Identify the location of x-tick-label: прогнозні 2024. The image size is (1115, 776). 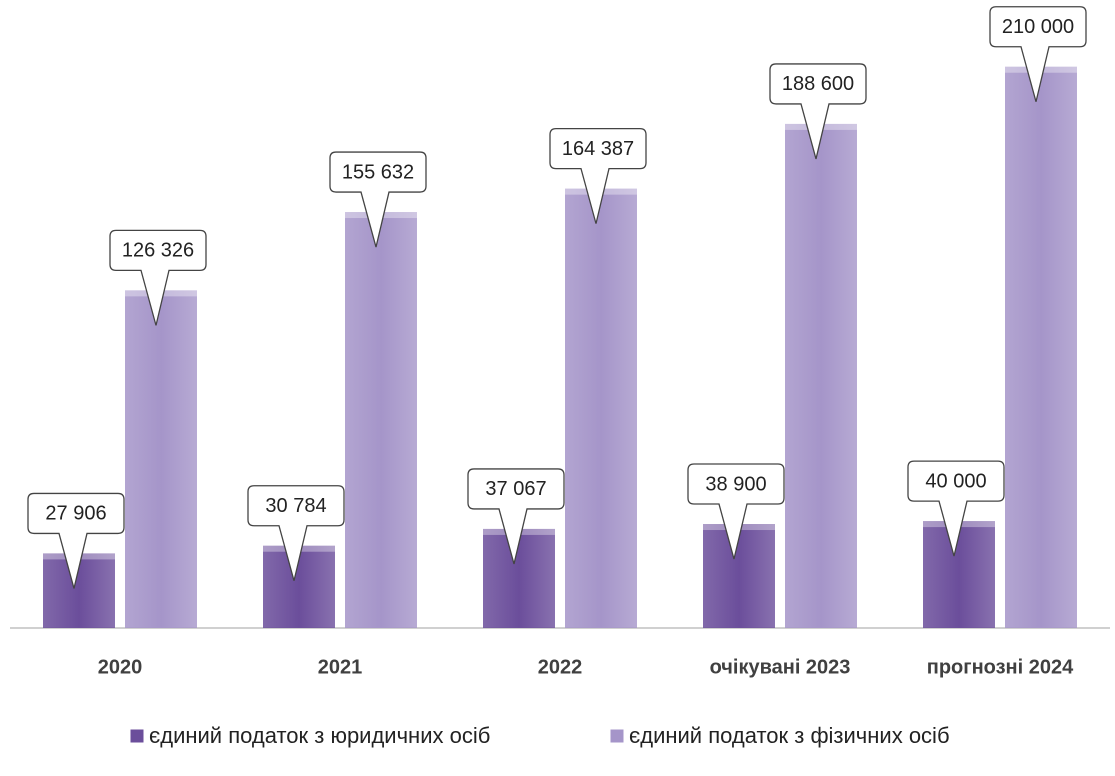
(1000, 667).